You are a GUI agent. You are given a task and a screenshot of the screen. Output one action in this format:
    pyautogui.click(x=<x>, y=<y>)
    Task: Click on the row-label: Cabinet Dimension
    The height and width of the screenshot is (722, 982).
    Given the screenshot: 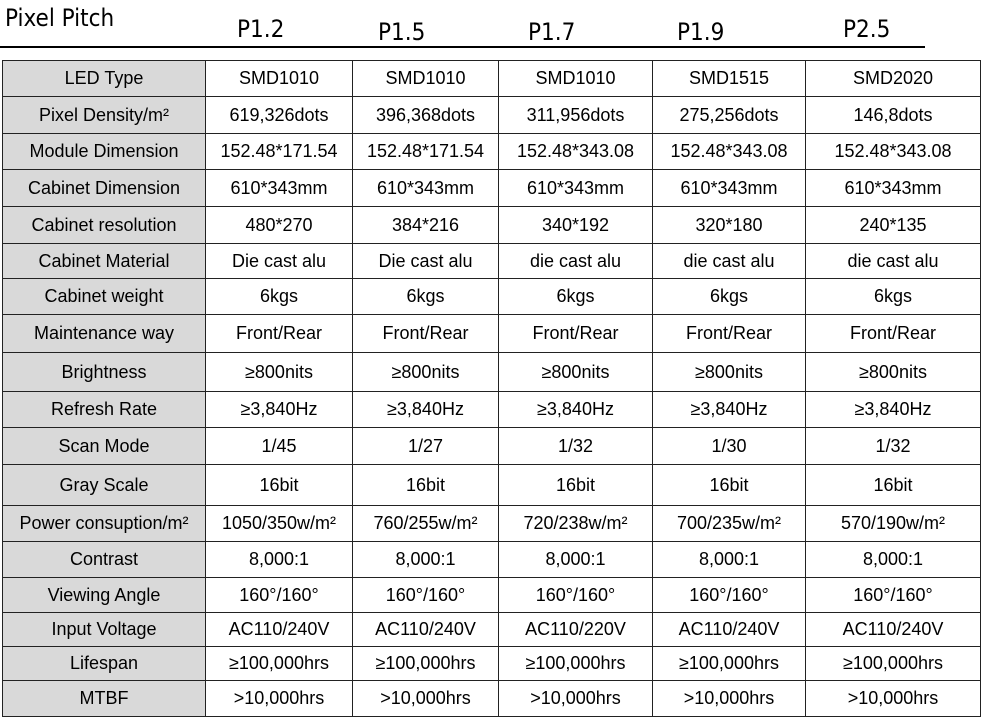 What is the action you would take?
    pyautogui.click(x=104, y=188)
    